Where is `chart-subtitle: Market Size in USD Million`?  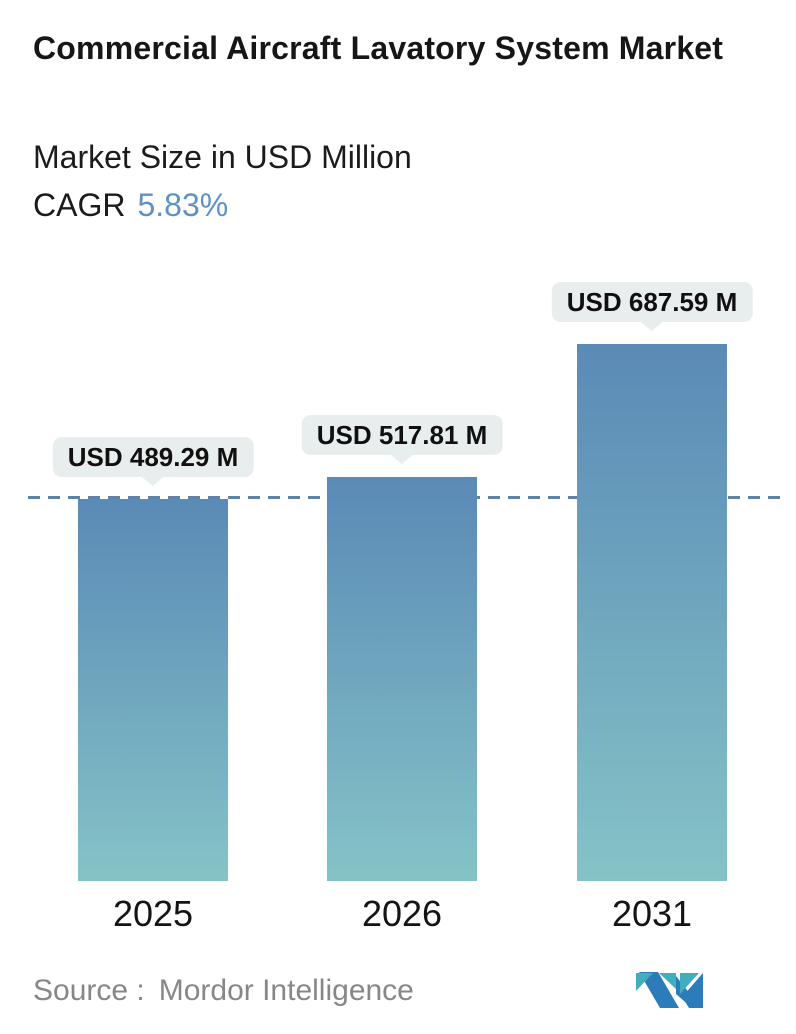
chart-subtitle: Market Size in USD Million is located at coordinates (222, 157).